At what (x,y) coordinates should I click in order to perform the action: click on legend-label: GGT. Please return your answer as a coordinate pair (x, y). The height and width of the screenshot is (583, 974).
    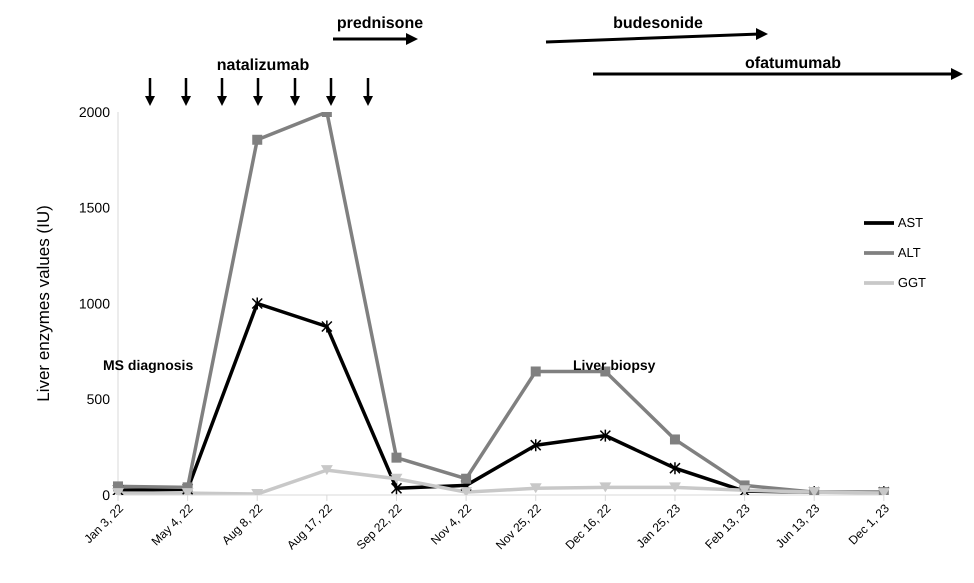
    Looking at the image, I should click on (912, 282).